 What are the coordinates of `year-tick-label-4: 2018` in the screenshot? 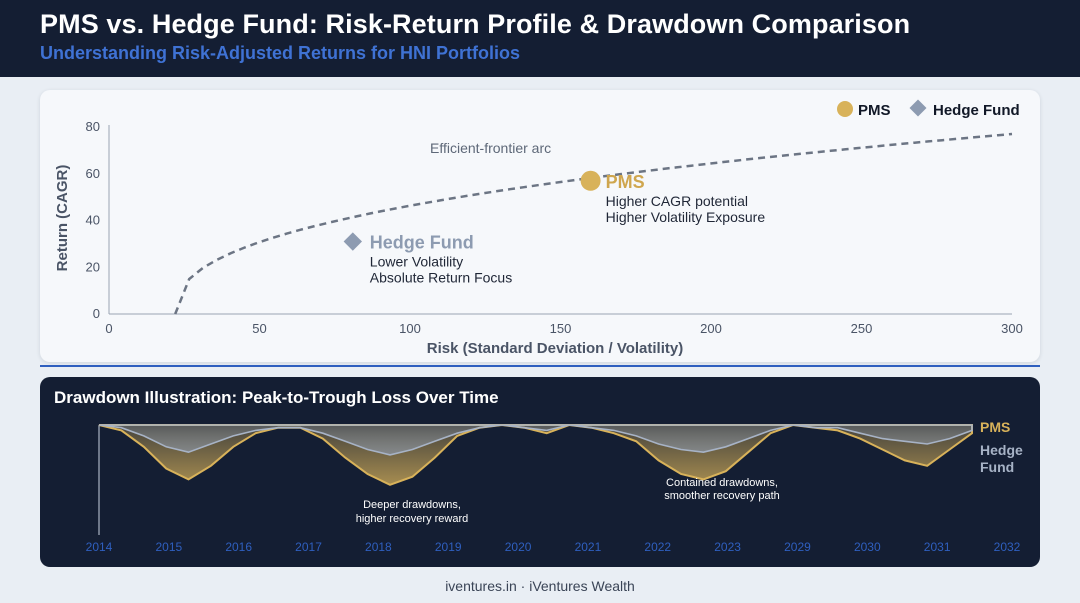 It's located at (378, 547).